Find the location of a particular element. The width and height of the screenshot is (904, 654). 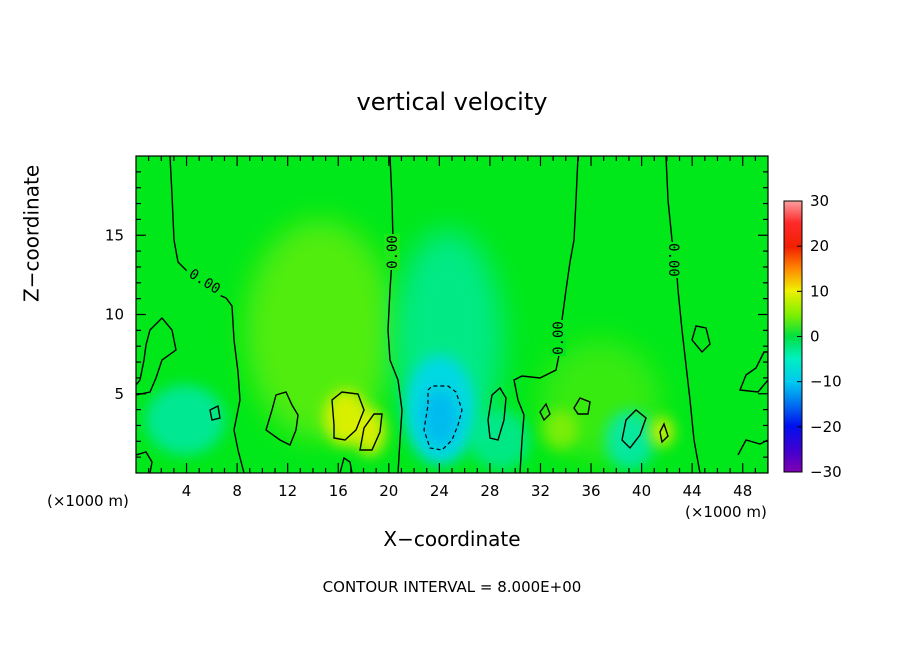

y-tick-label: 15 is located at coordinates (114, 235).